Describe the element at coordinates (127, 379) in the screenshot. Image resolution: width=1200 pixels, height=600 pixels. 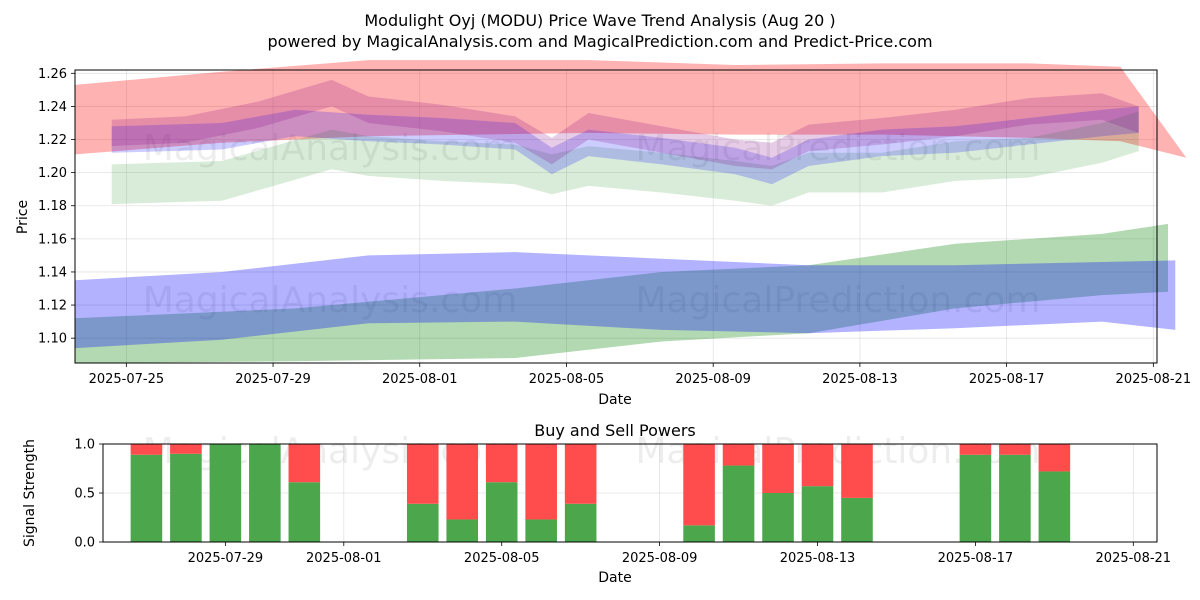
I see `x-tick-label: 2025-07-25` at that location.